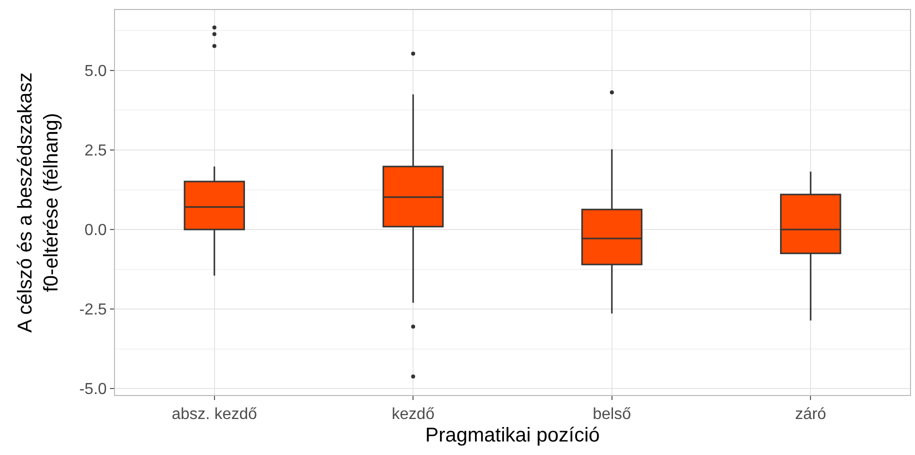 The height and width of the screenshot is (455, 915). Describe the element at coordinates (95, 71) in the screenshot. I see `y-tick-label: 5.0` at that location.